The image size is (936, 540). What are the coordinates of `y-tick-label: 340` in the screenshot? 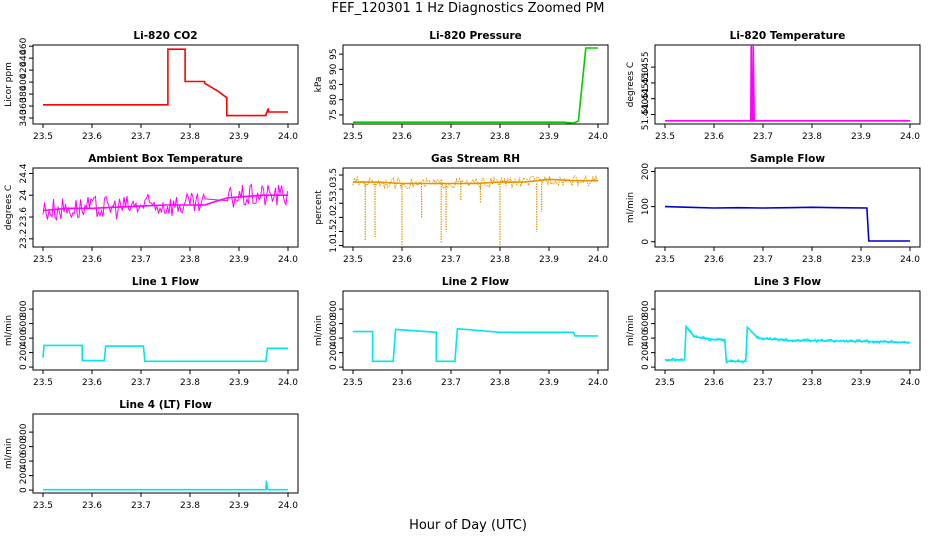 It's located at (24, 117).